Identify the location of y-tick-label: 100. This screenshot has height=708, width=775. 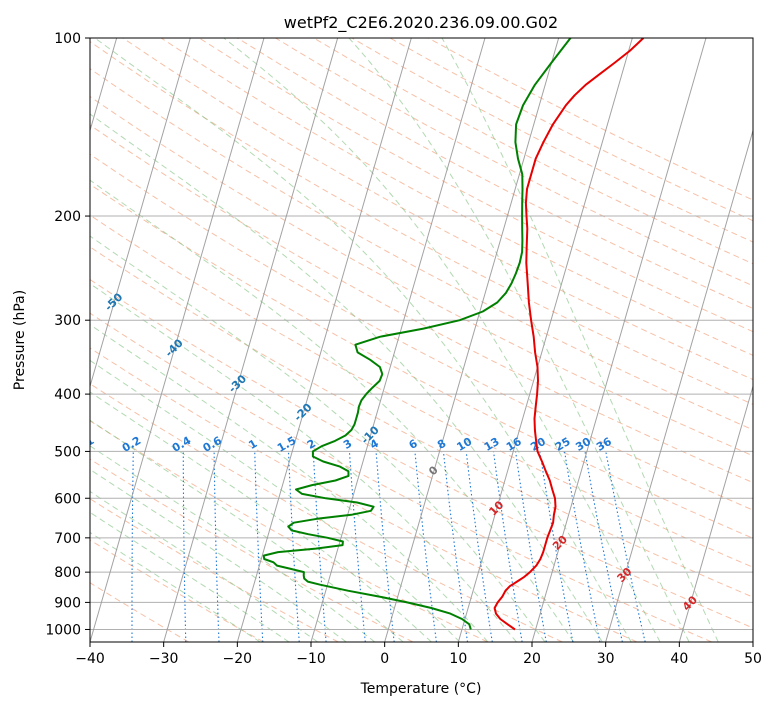
(67, 39).